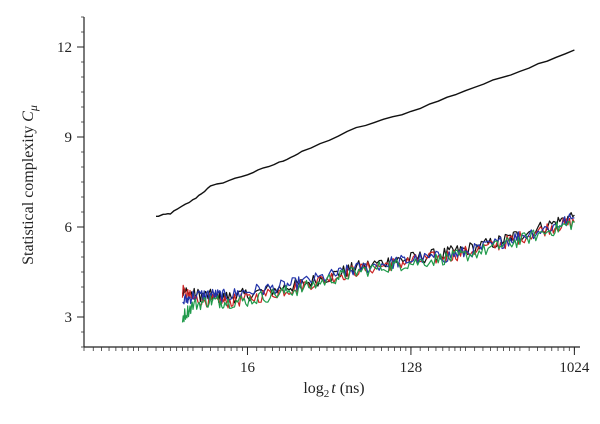 The width and height of the screenshot is (600, 424). I want to click on y-tick-label: 12, so click(64, 48).